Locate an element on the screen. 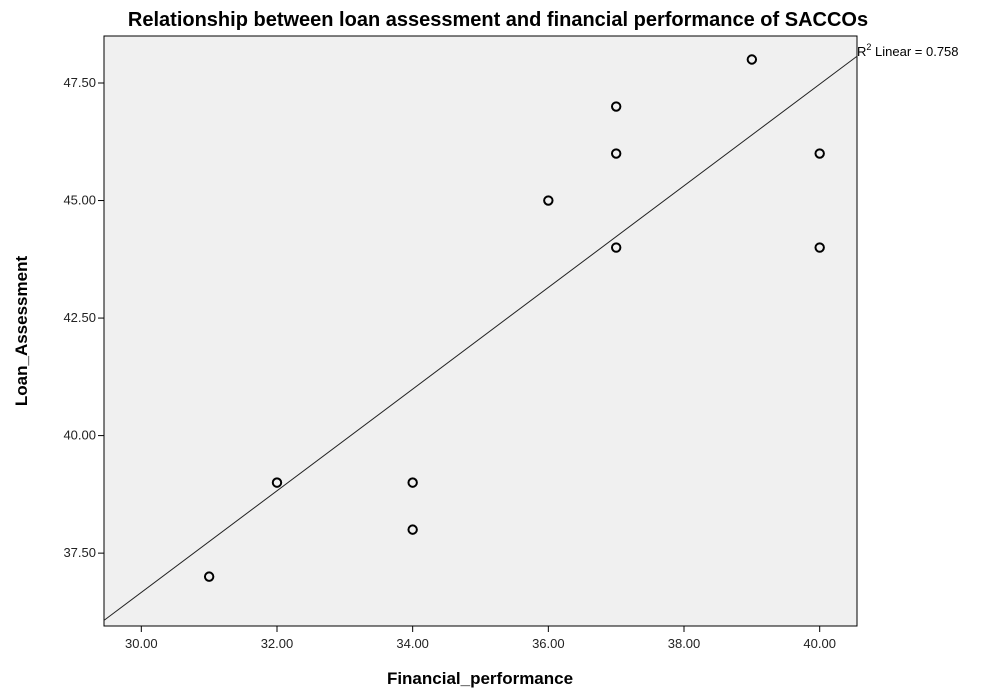 This screenshot has width=996, height=691. x-tick-label: 32.00 is located at coordinates (277, 643).